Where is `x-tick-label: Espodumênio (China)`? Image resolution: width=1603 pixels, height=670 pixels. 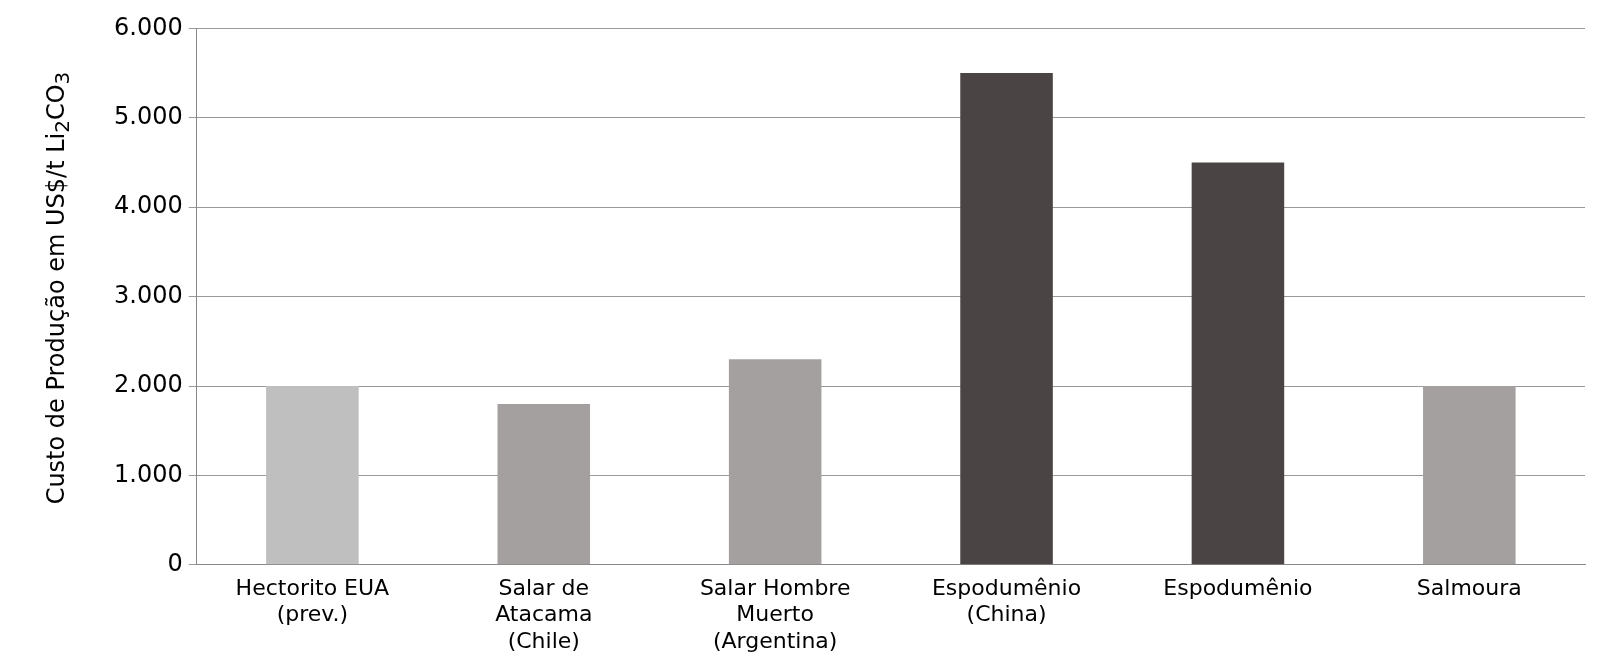 x-tick-label: Espodumênio (China) is located at coordinates (1006, 600).